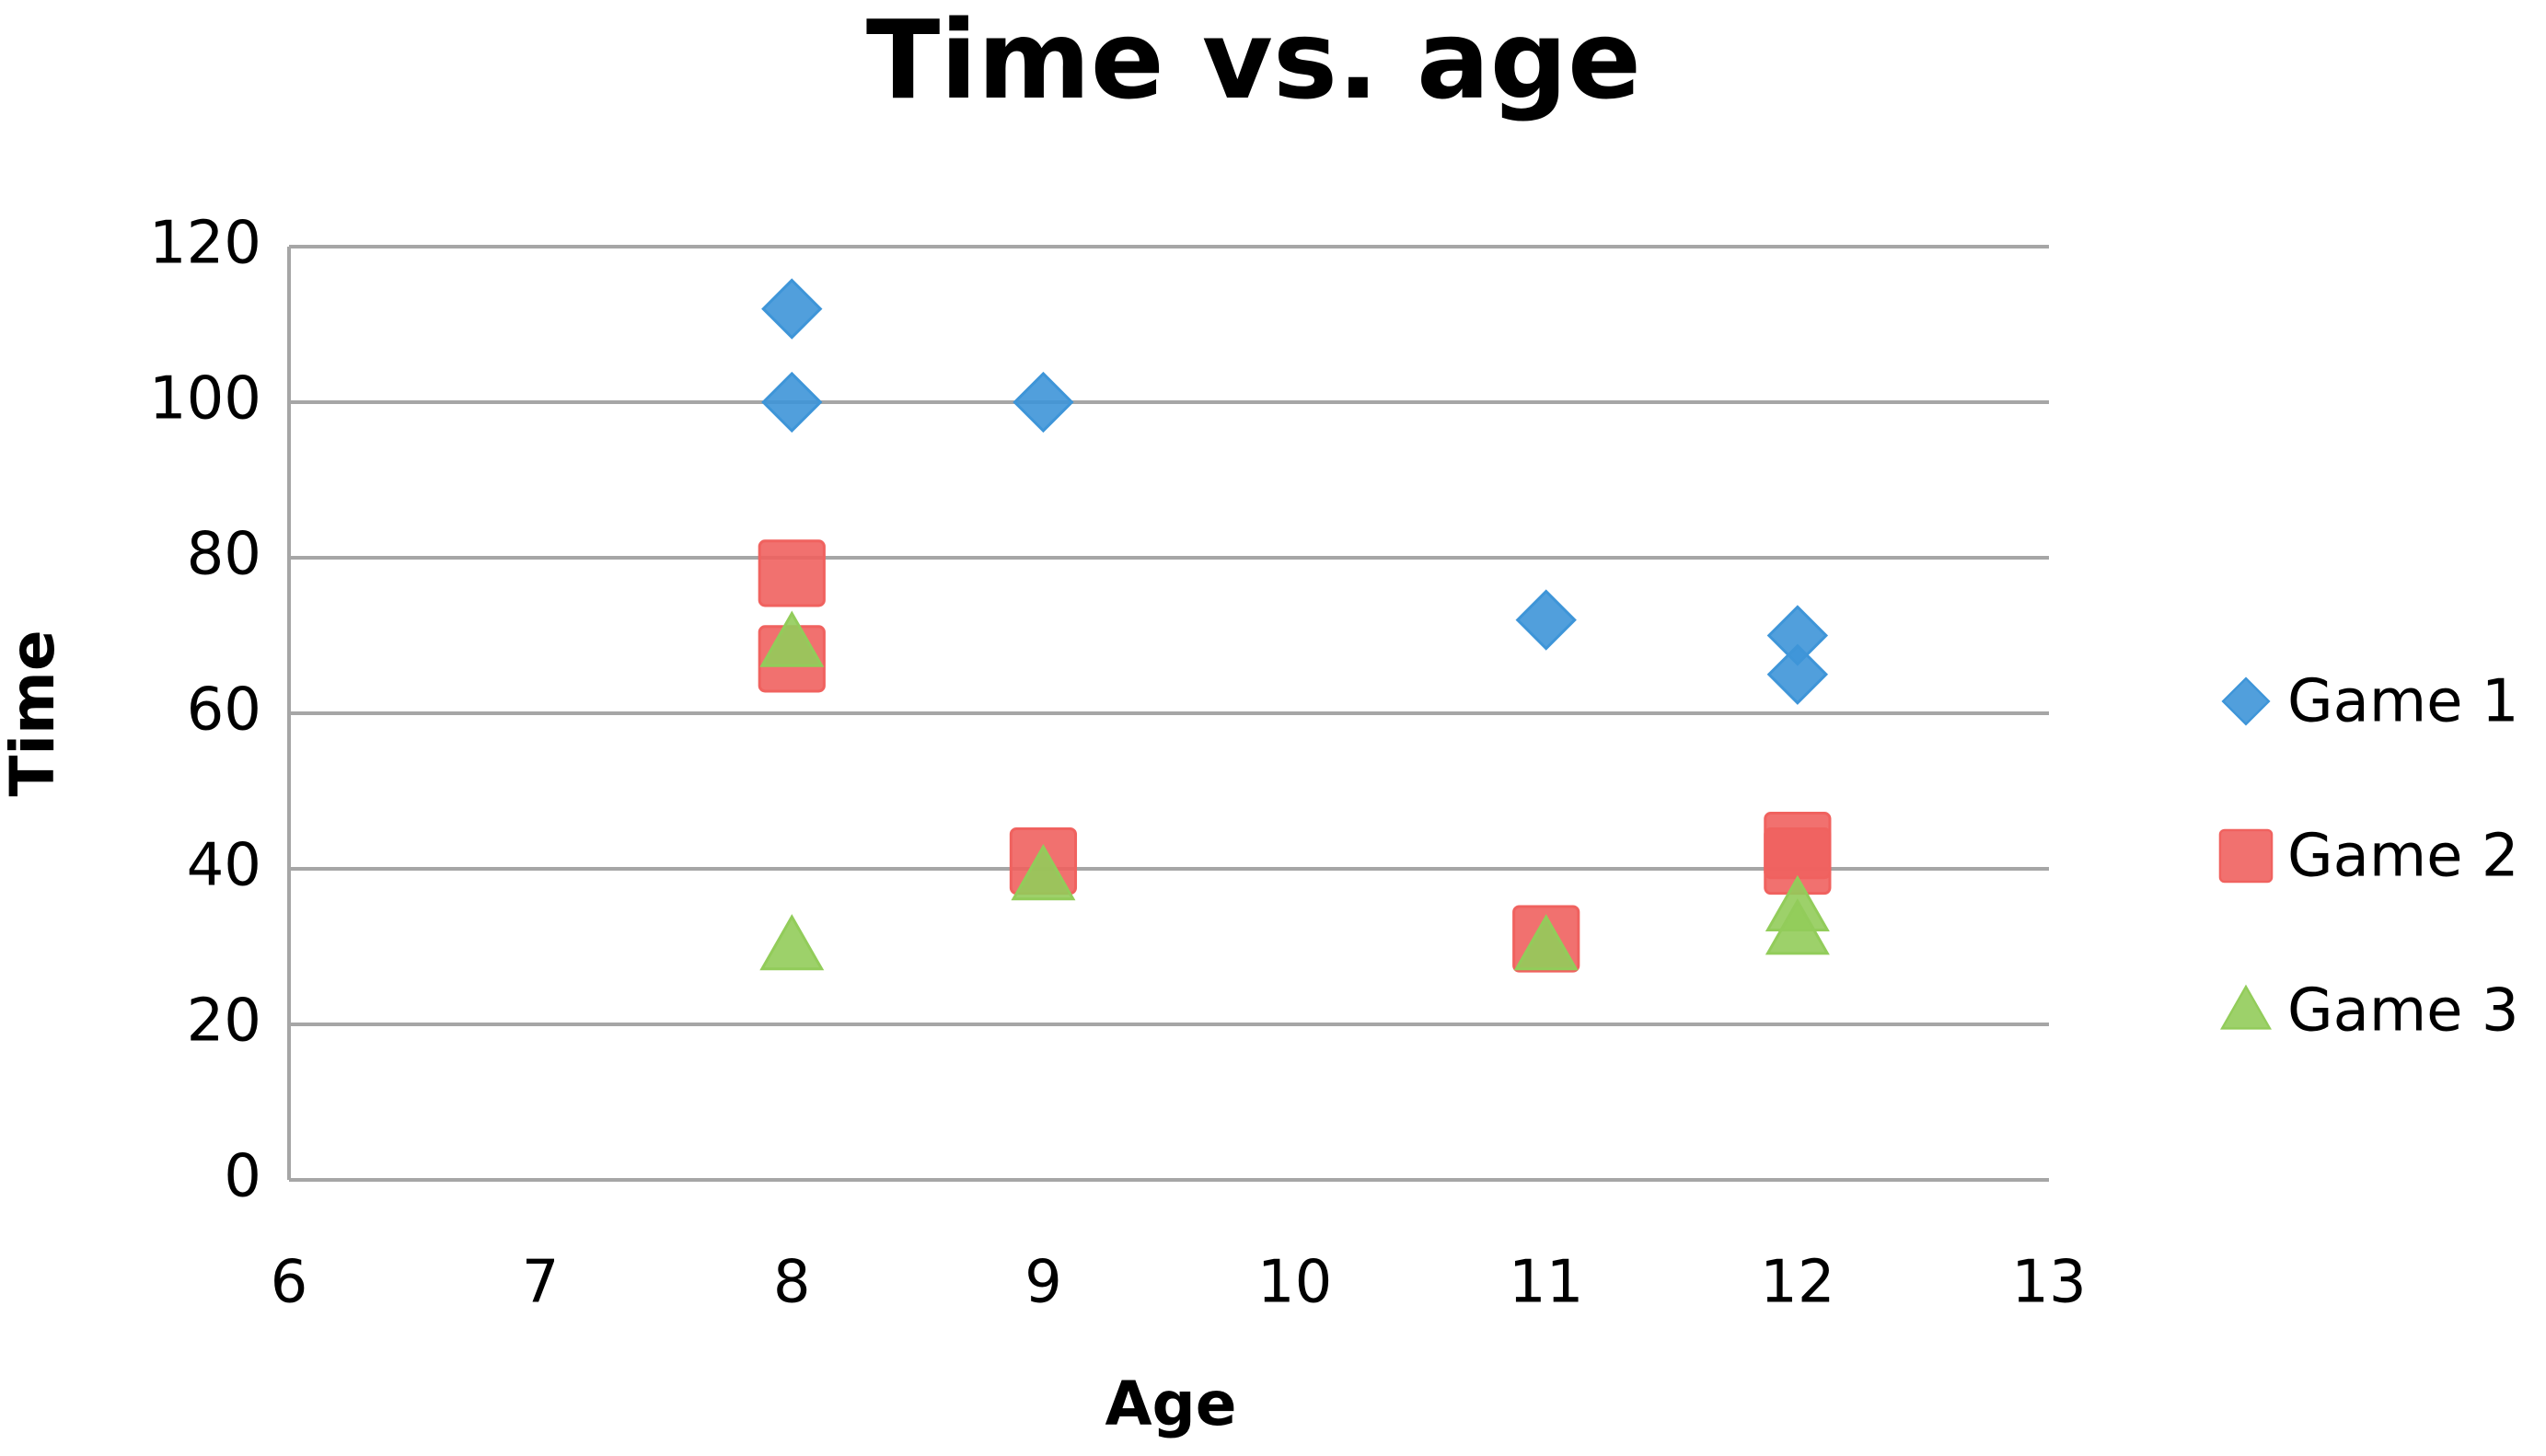 The width and height of the screenshot is (2546, 1456). What do you see at coordinates (289, 1283) in the screenshot?
I see `x-tick-label: 6` at bounding box center [289, 1283].